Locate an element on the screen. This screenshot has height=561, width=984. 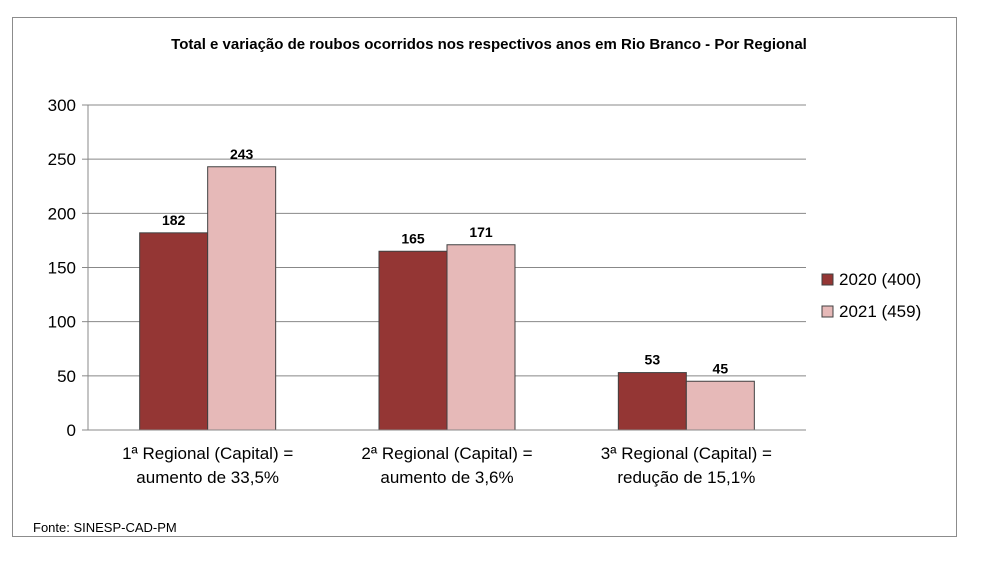
bar-series1-cat3 is located at coordinates (652, 401).